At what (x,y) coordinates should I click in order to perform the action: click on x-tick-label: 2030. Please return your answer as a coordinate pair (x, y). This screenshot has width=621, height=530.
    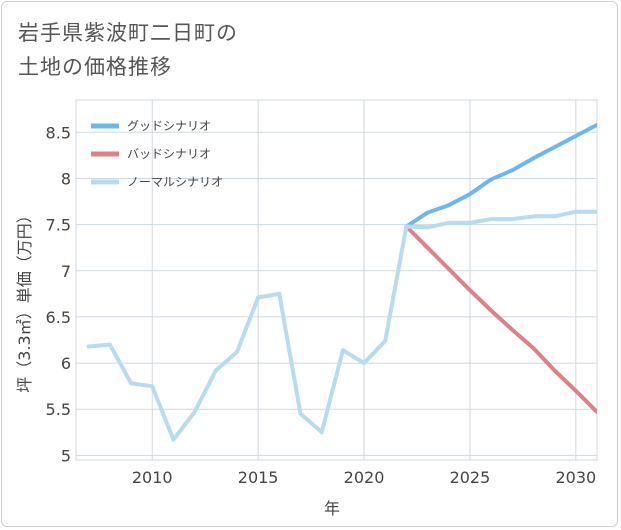
    Looking at the image, I should click on (575, 477).